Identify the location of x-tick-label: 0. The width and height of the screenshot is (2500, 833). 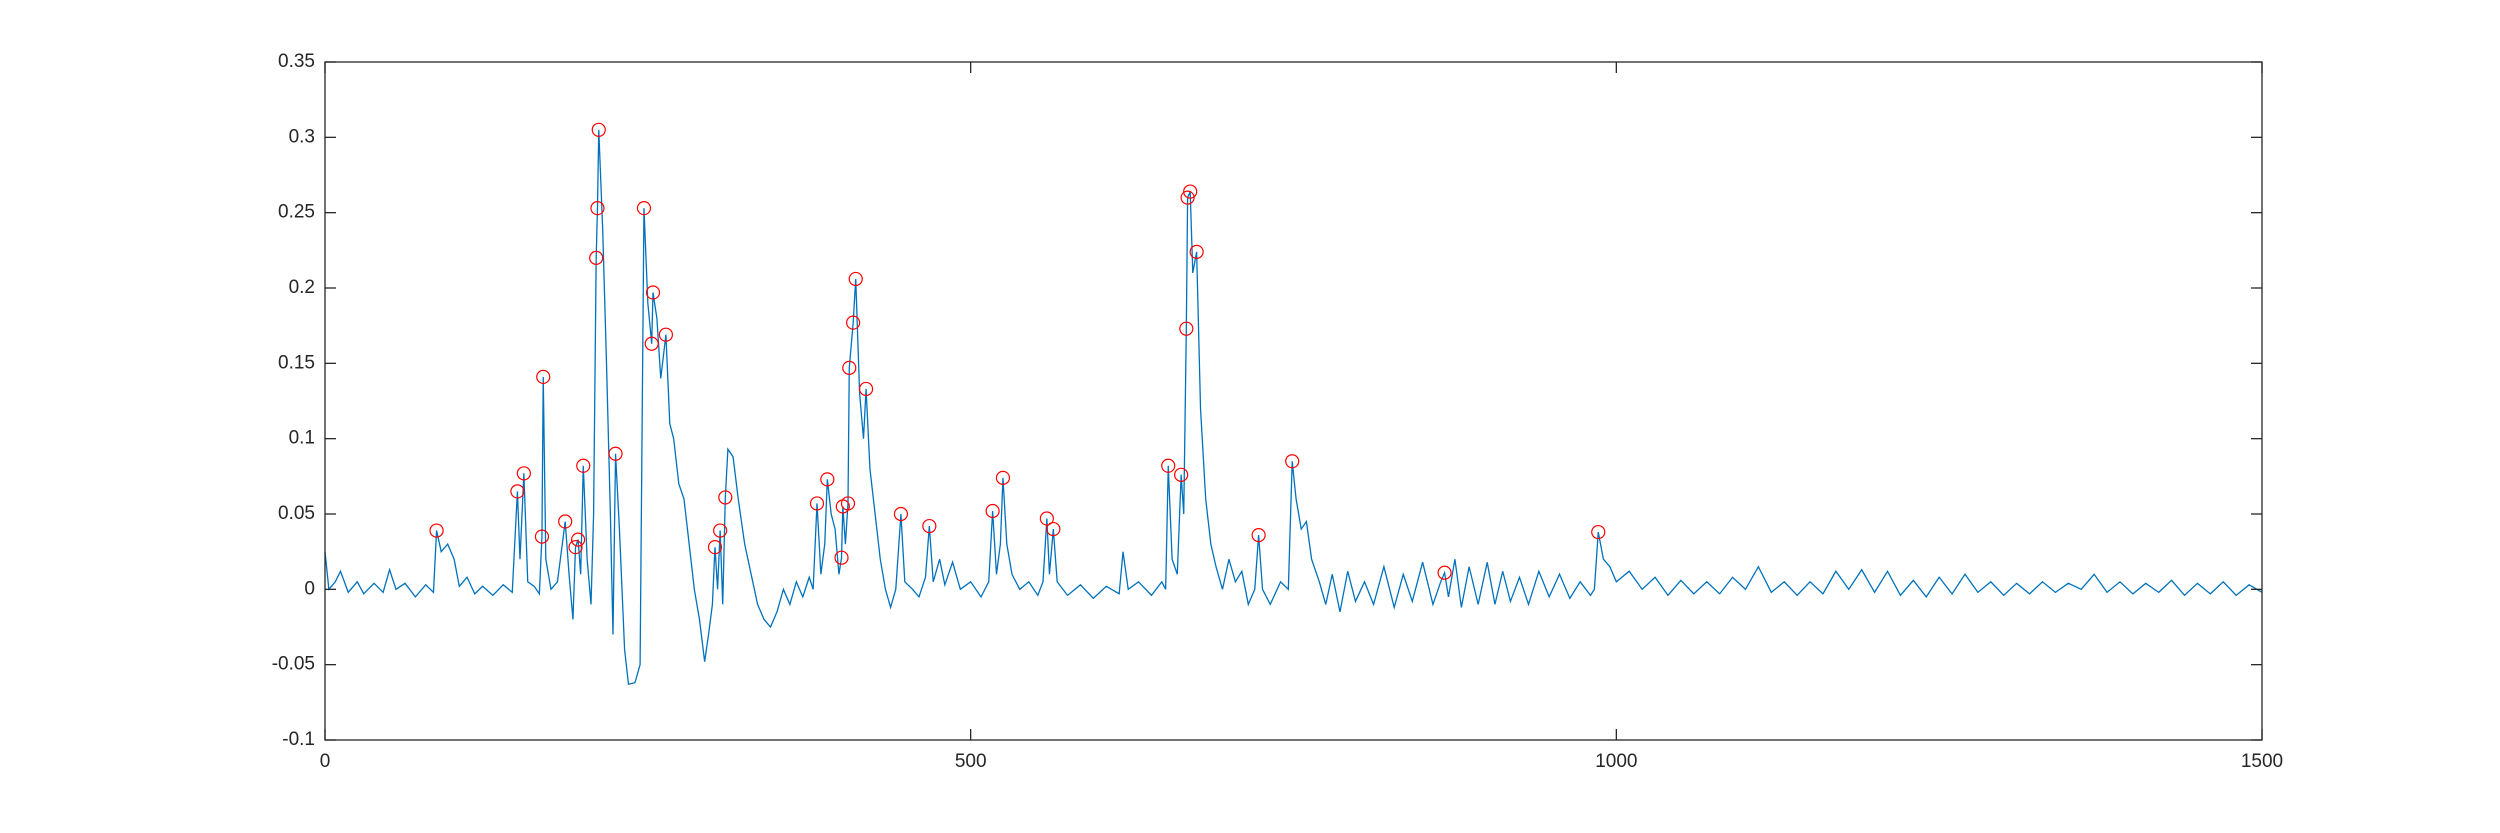
(325, 761).